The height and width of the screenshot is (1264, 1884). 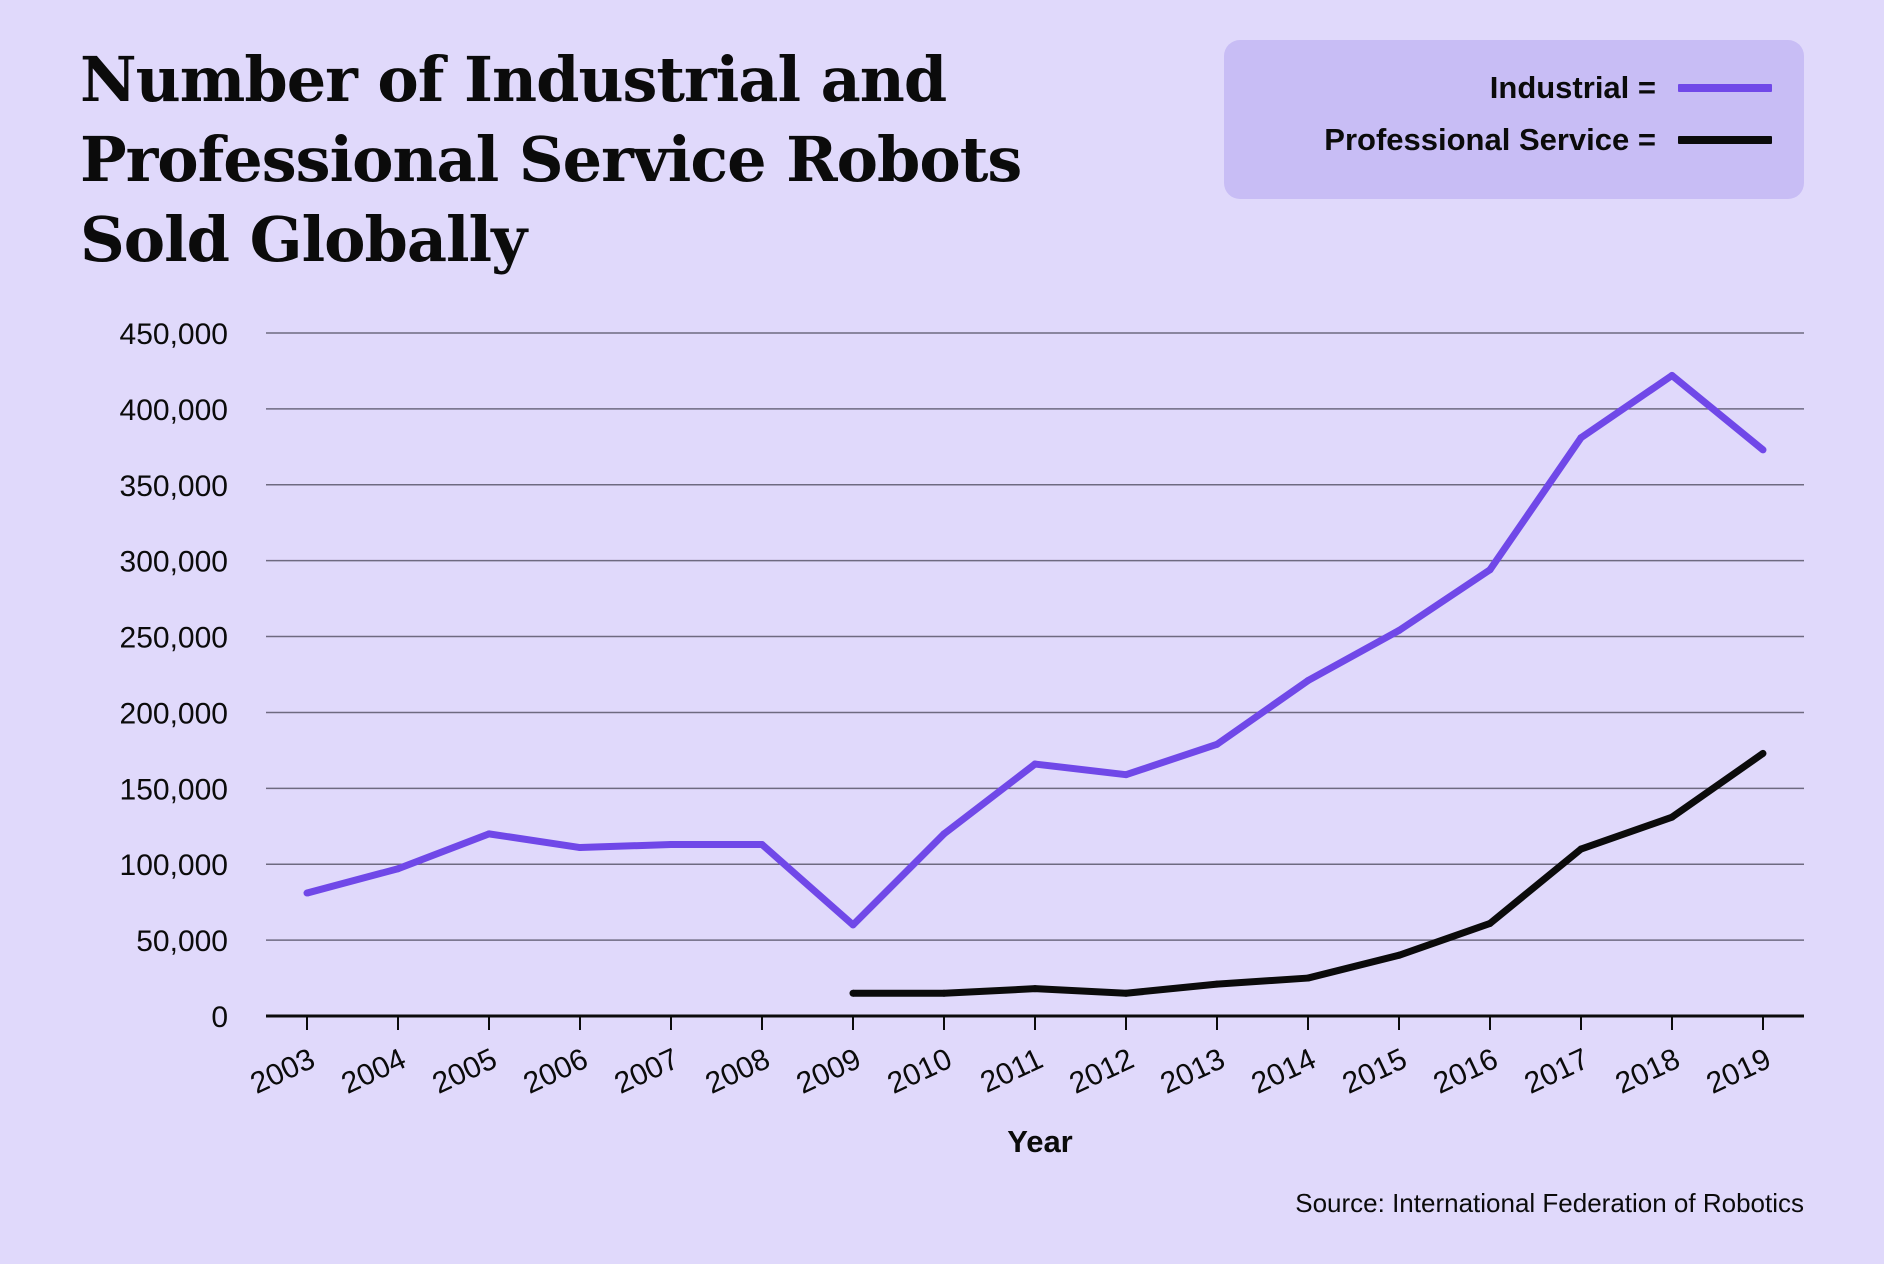 What do you see at coordinates (182, 941) in the screenshot?
I see `y-tick-label-50000: 50,000` at bounding box center [182, 941].